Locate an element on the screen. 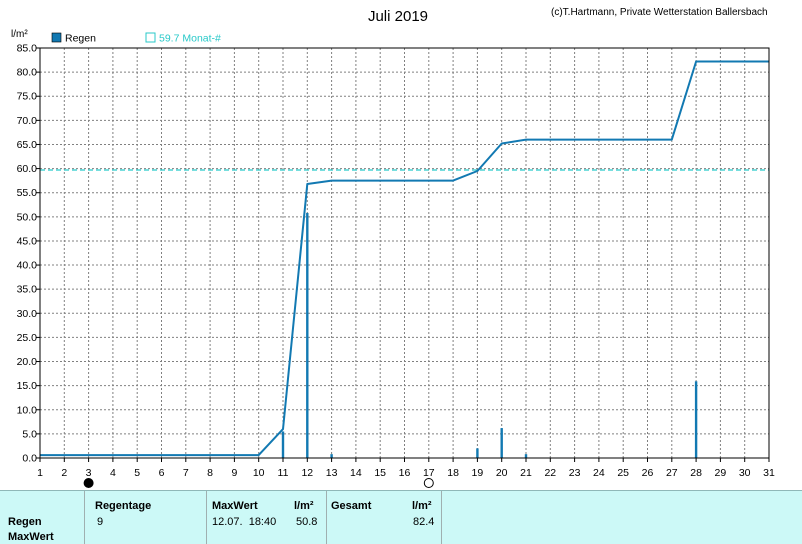  y-tick-label: 20.0 is located at coordinates (27, 362).